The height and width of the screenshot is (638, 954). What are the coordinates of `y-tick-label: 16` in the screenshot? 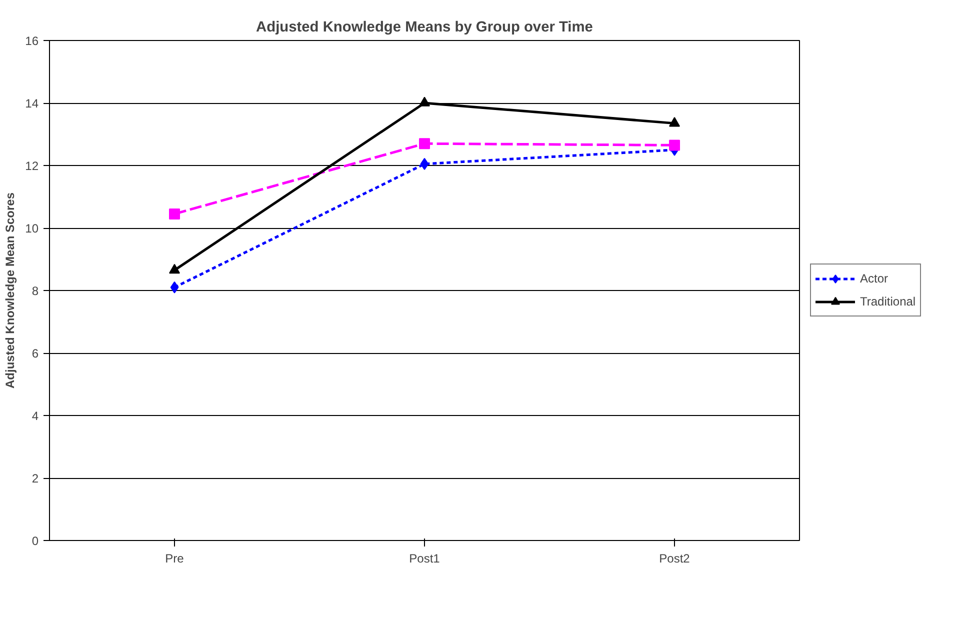 It's located at (32, 41).